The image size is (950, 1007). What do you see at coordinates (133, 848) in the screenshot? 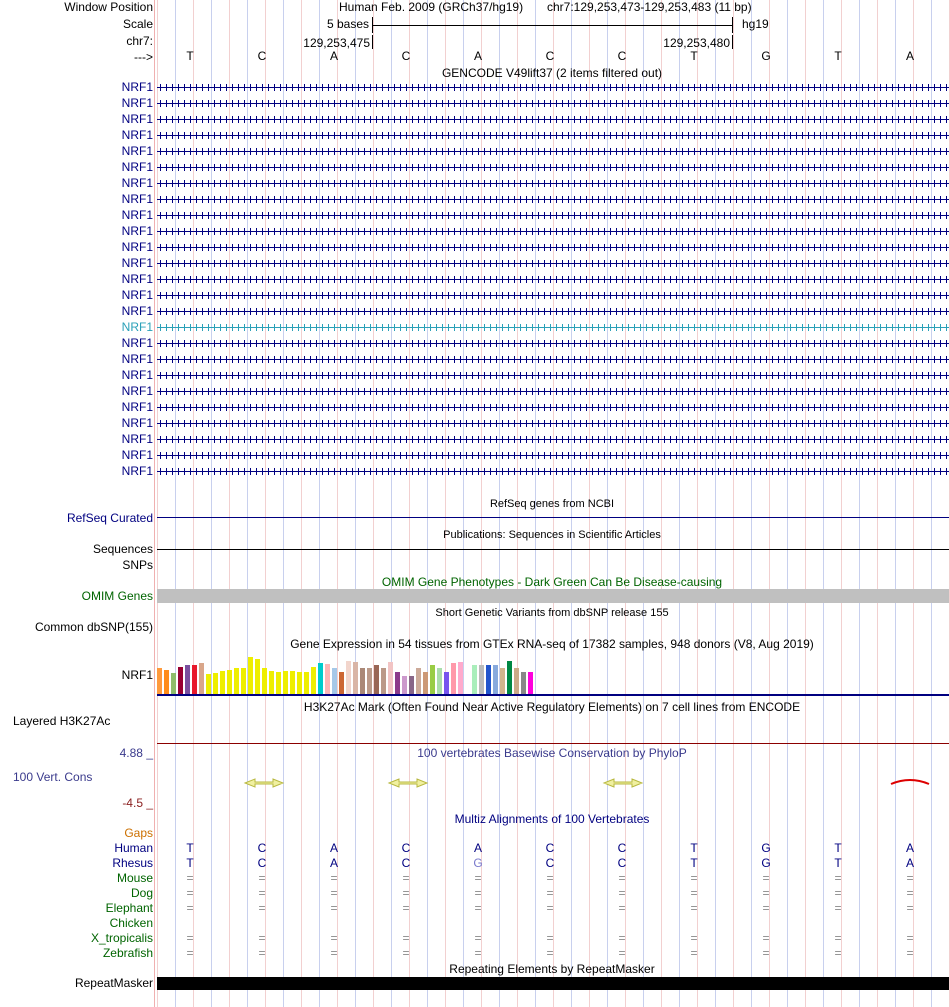
I see `species-label: Human` at bounding box center [133, 848].